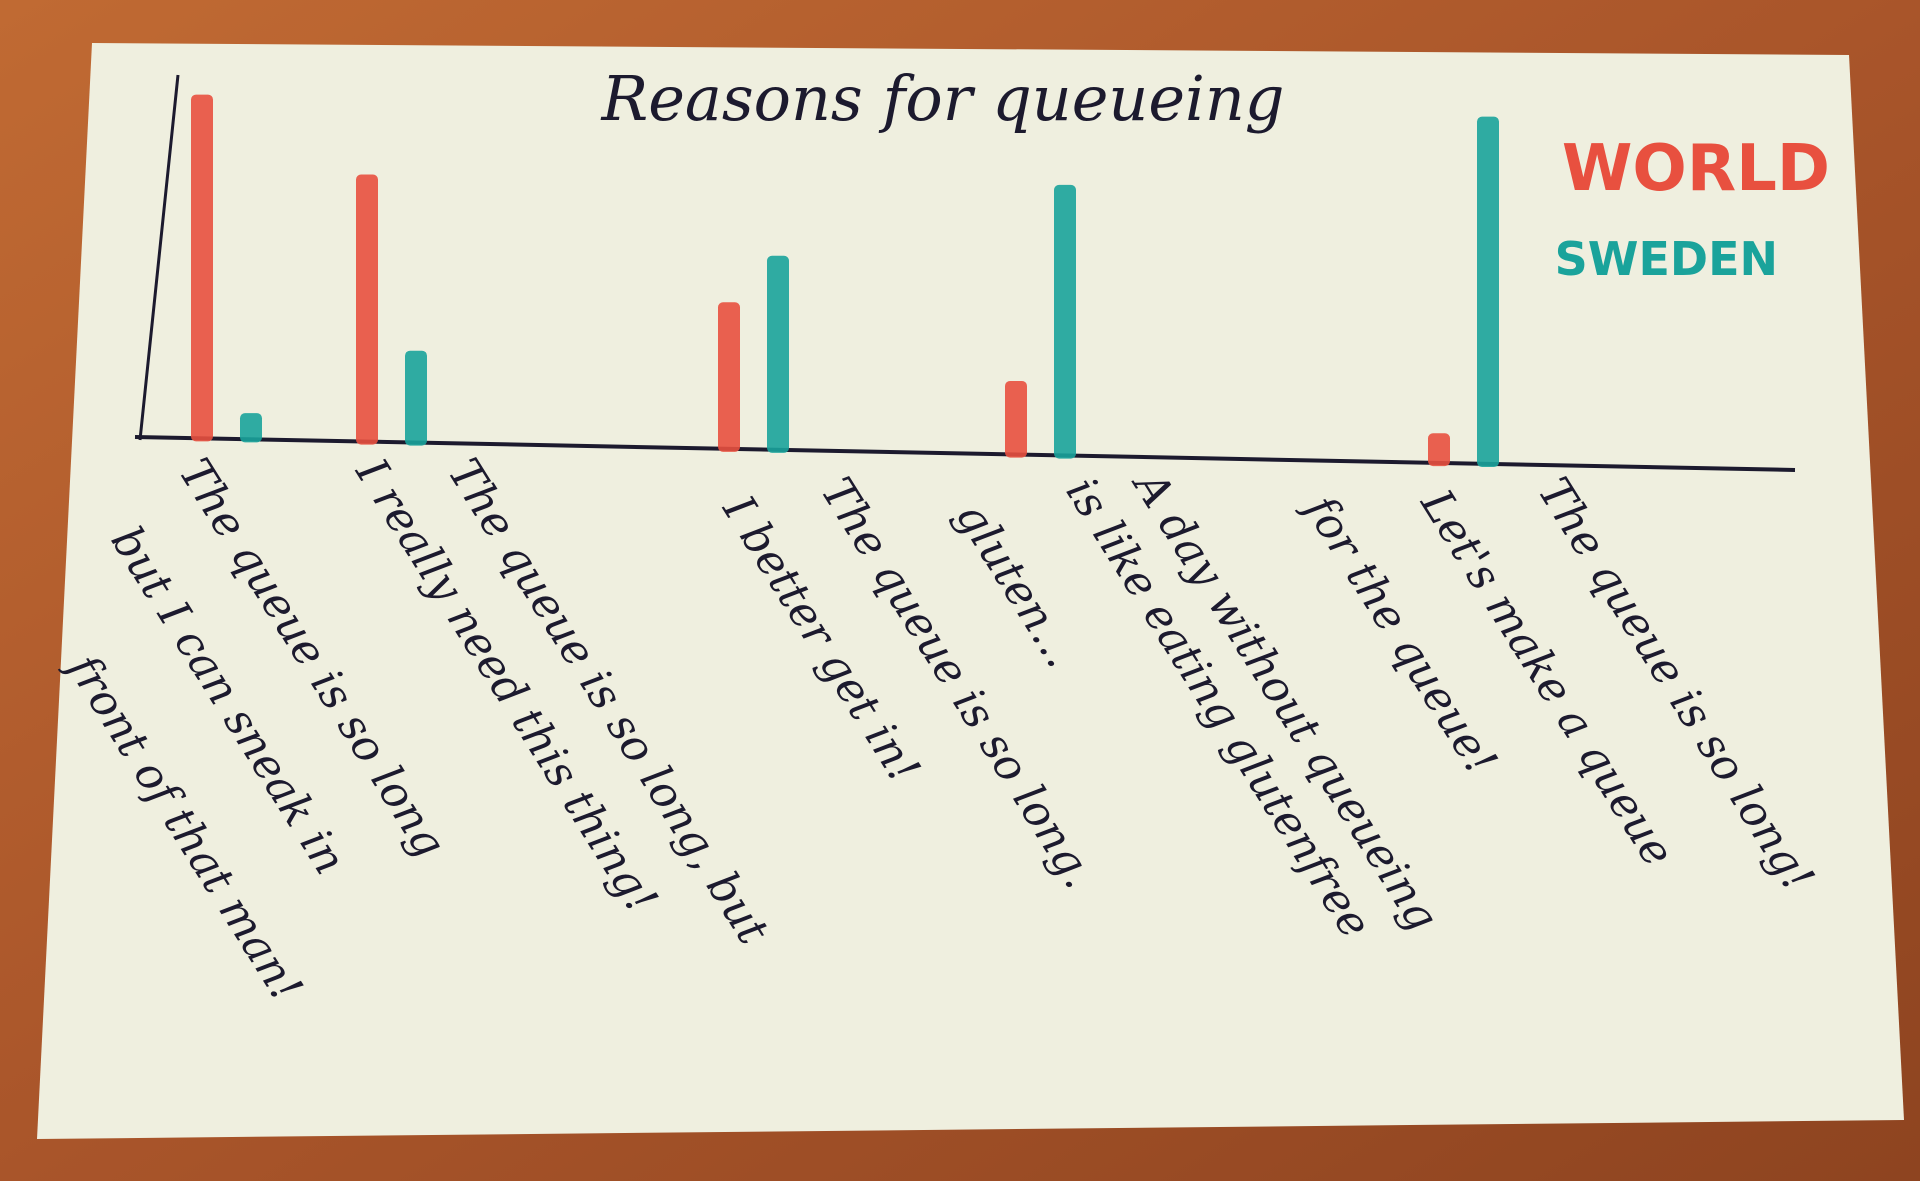 The width and height of the screenshot is (1920, 1181). I want to click on y-axis, so click(159, 257).